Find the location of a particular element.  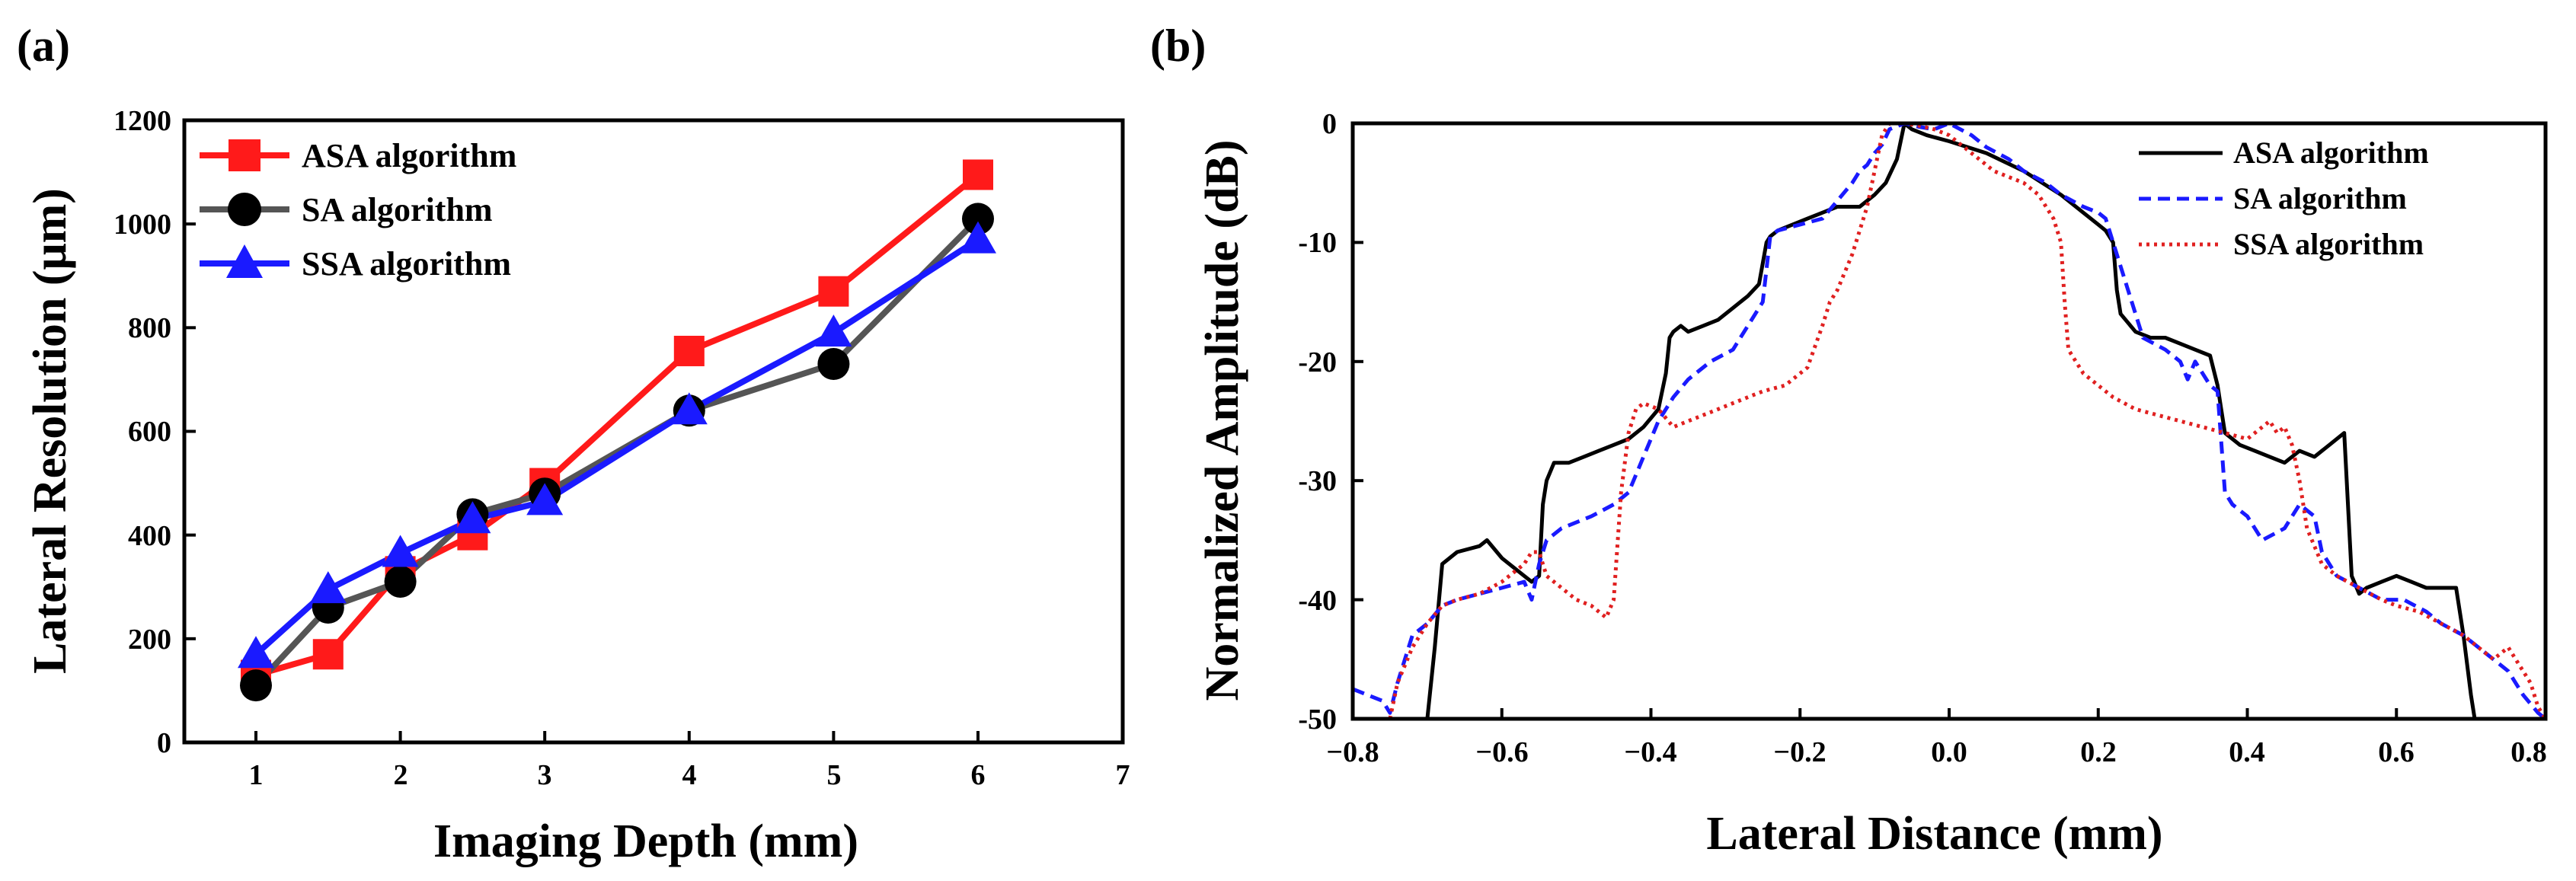

panel-a-y-tick: 200 is located at coordinates (149, 640).